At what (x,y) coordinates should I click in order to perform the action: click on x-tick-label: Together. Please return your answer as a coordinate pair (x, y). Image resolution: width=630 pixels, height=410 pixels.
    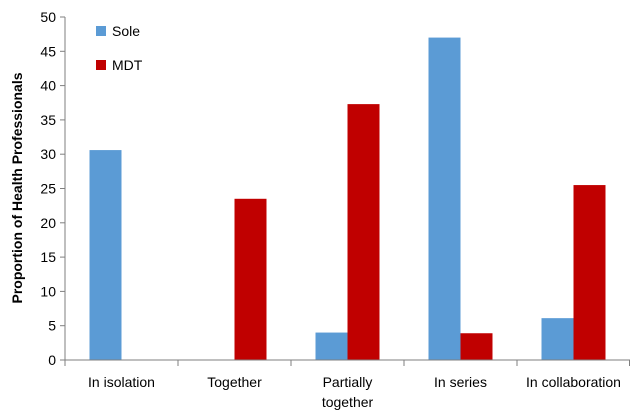
    Looking at the image, I should click on (234, 382).